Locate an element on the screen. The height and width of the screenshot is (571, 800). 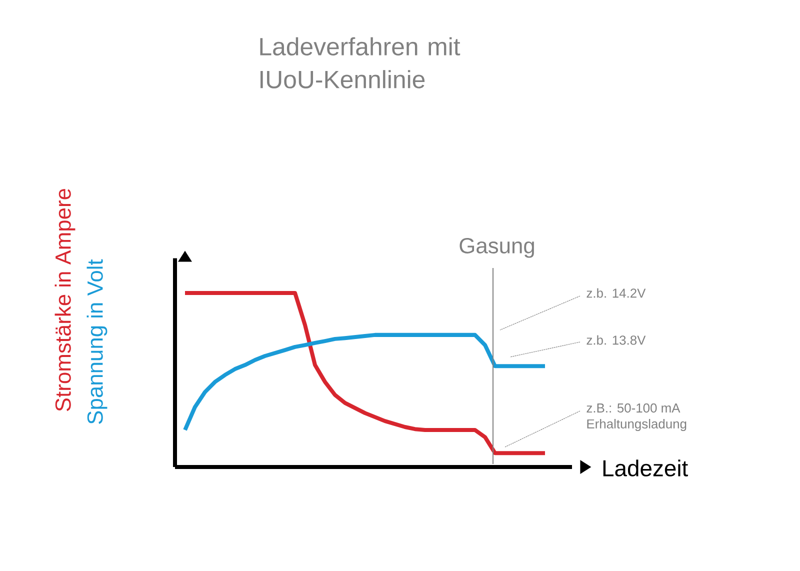
text: z.B.: 50-100 mA is located at coordinates (633, 408).